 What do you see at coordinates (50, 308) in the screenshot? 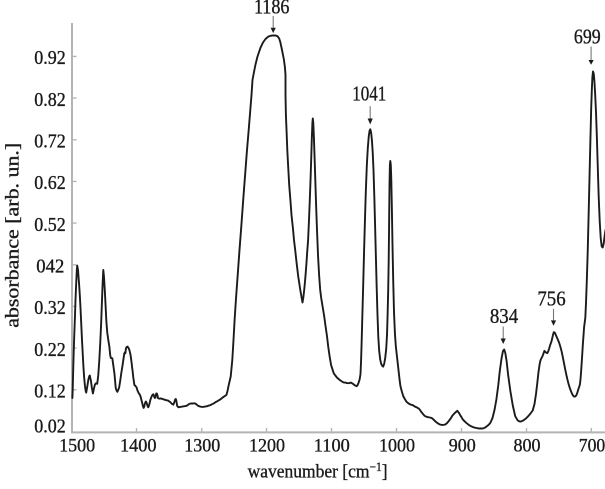
I see `svg-text: 0.32` at bounding box center [50, 308].